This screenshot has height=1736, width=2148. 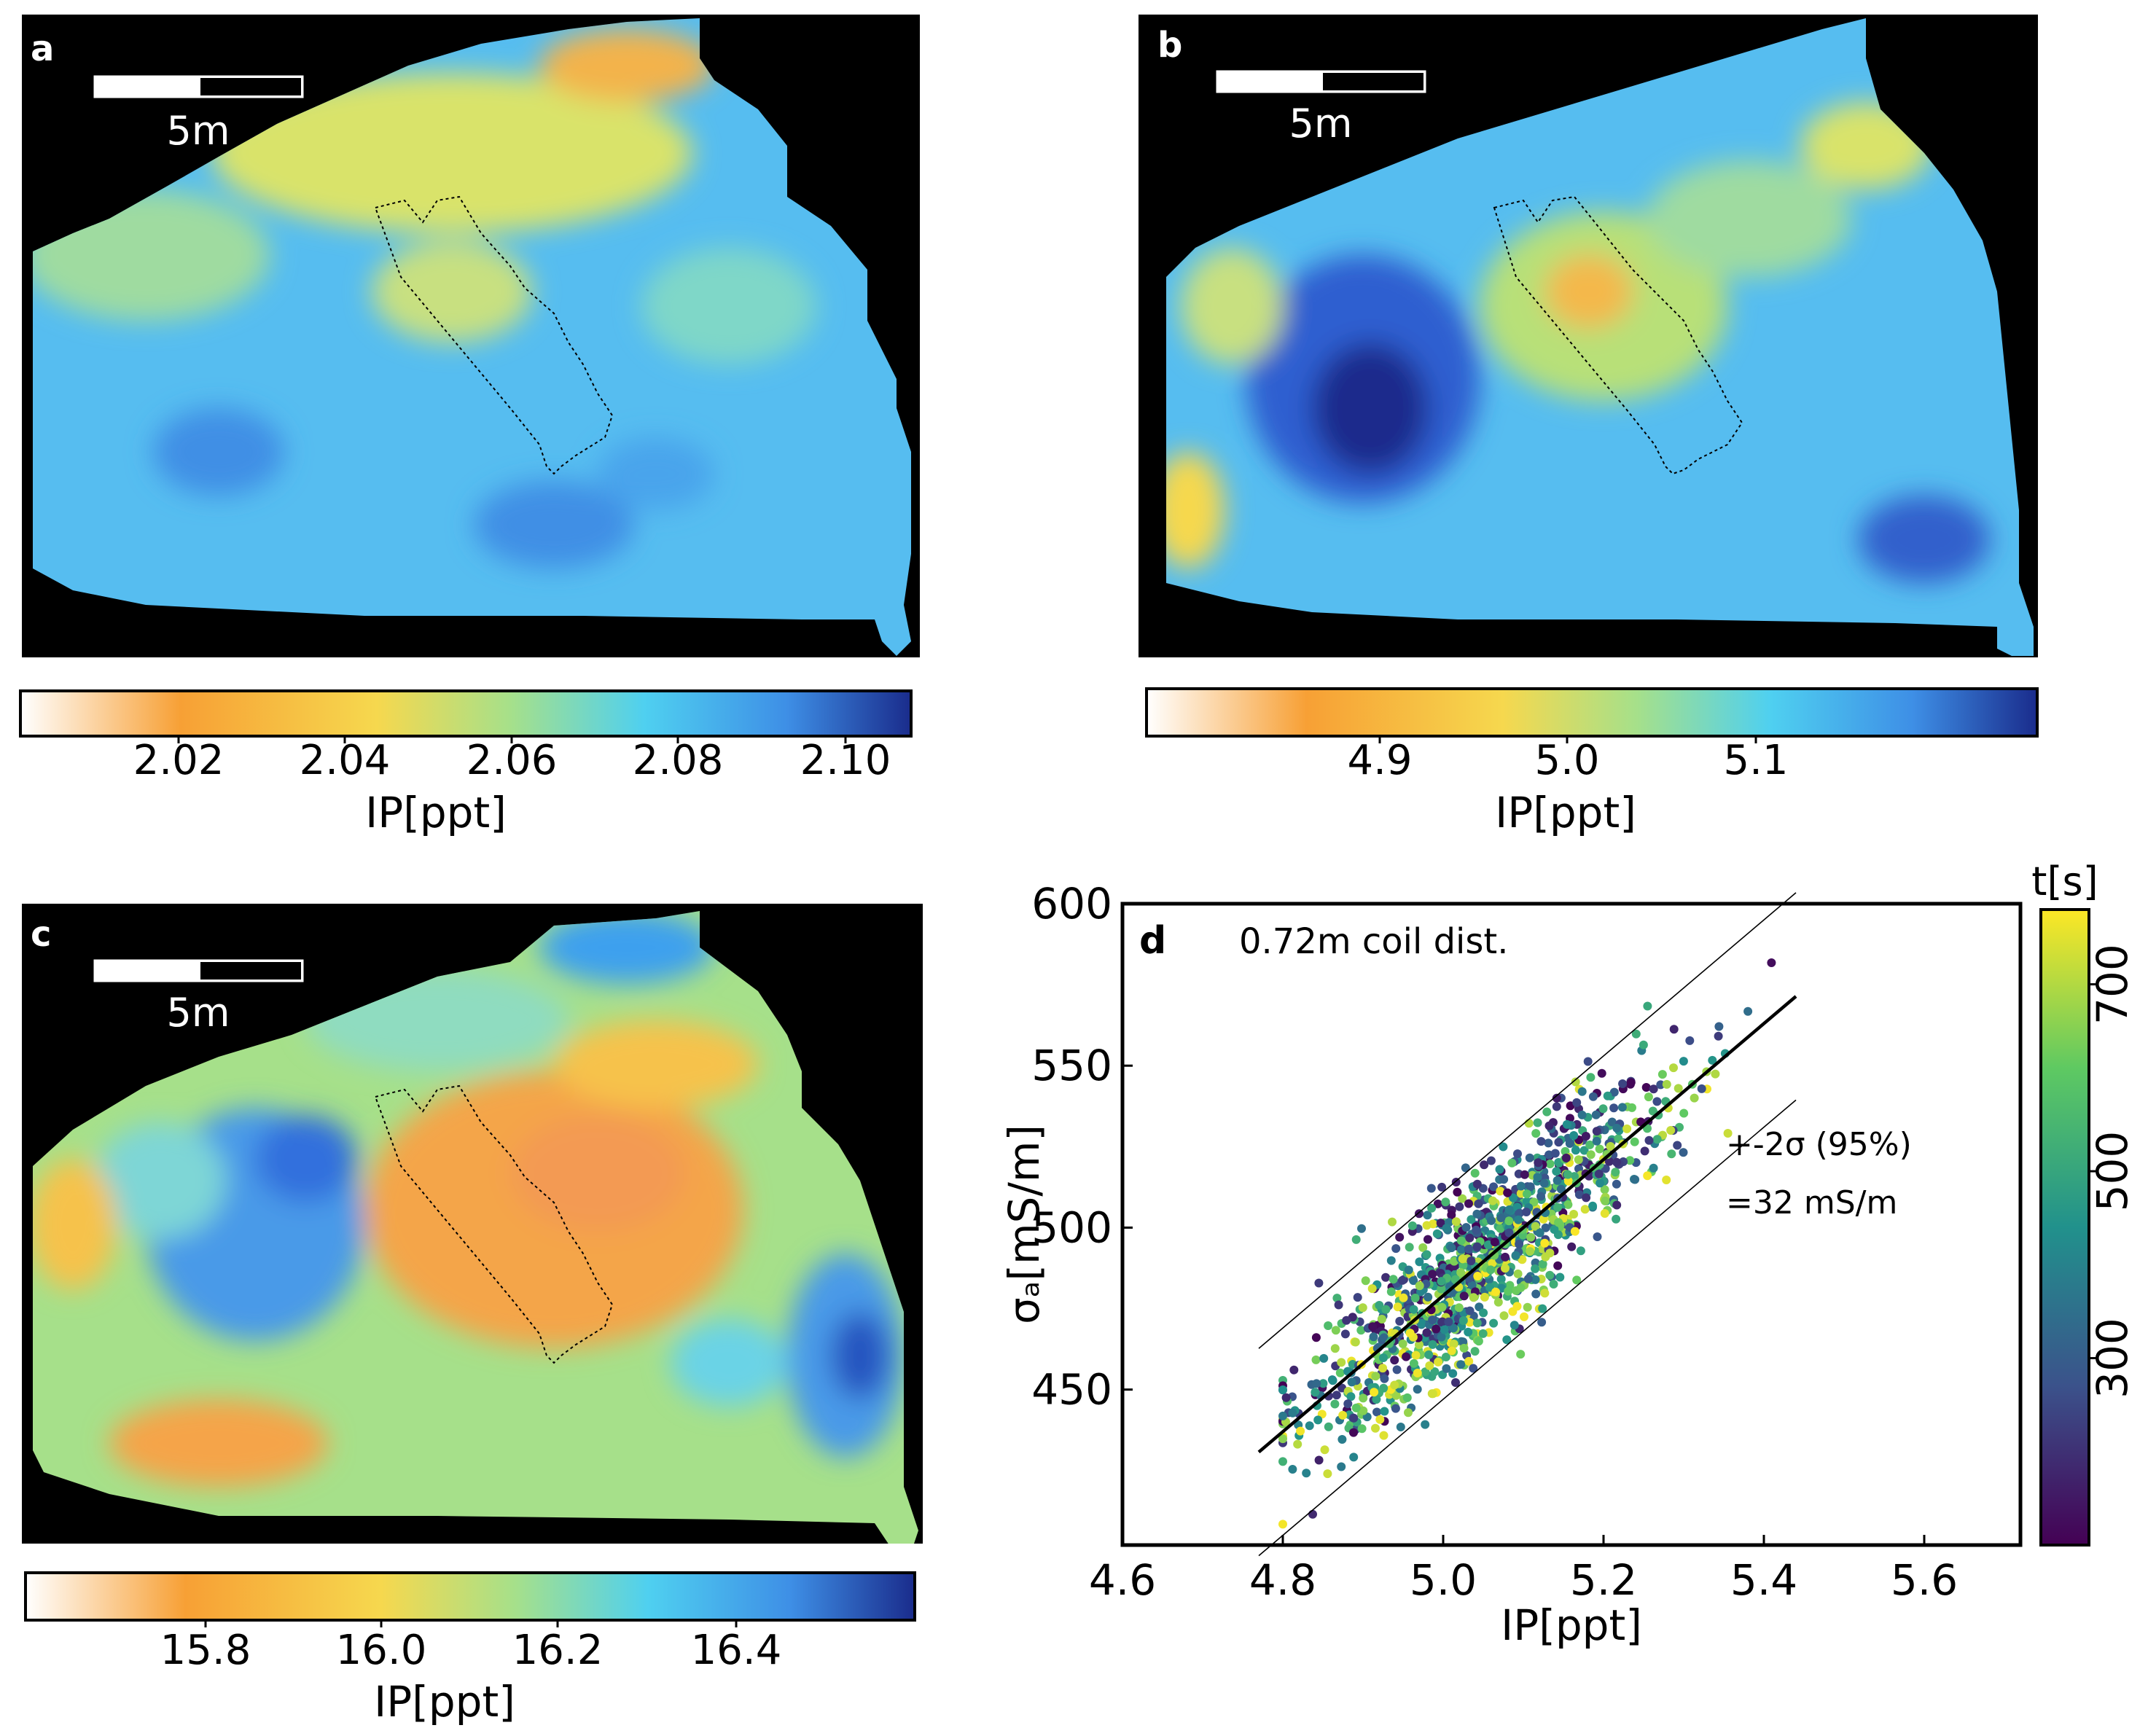 I want to click on colorbar-c-tick-3: 16.4, so click(x=736, y=1651).